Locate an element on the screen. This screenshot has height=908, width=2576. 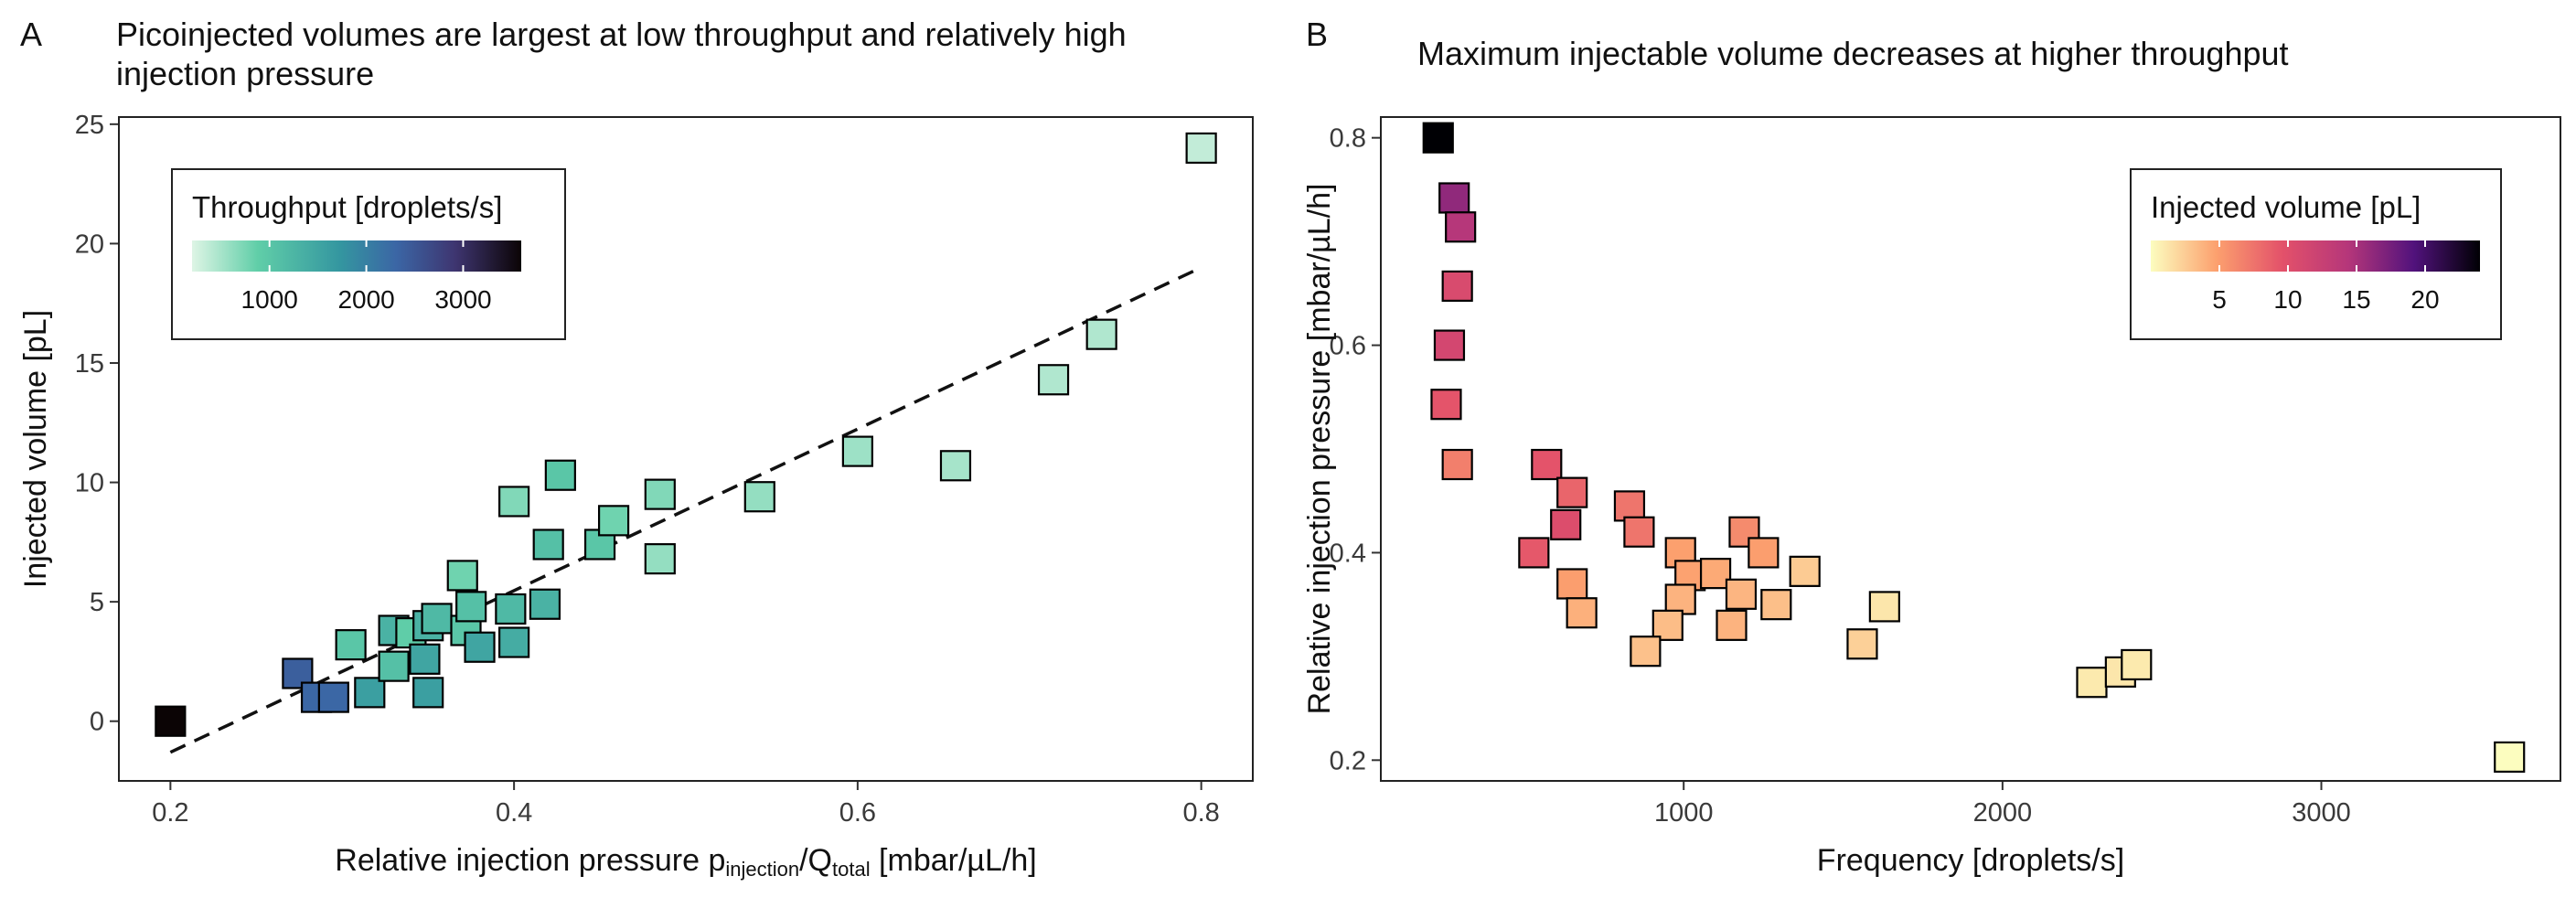
x-tick-label: 0.2 is located at coordinates (170, 813).